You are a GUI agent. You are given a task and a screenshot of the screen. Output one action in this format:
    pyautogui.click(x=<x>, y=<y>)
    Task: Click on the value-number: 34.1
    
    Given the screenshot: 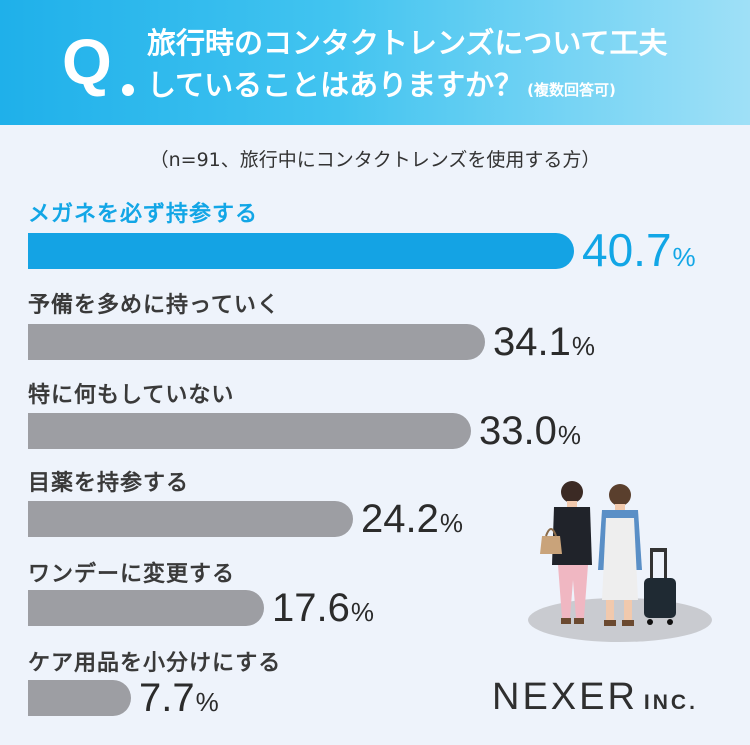 What is the action you would take?
    pyautogui.click(x=532, y=342)
    